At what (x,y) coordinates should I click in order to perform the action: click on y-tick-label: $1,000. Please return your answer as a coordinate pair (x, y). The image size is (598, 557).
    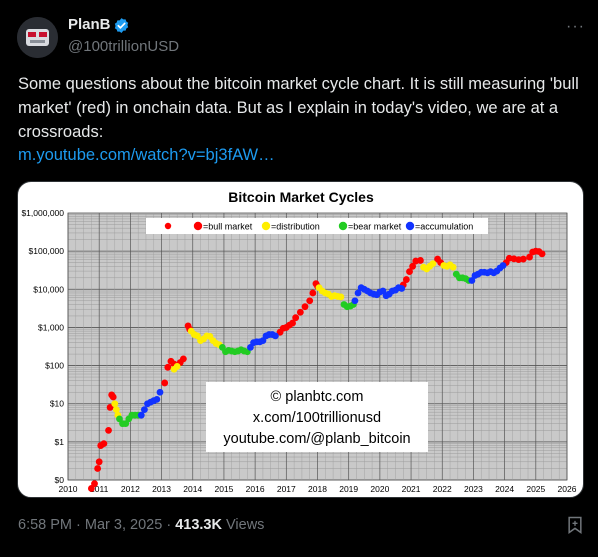
    Looking at the image, I should click on (51, 327).